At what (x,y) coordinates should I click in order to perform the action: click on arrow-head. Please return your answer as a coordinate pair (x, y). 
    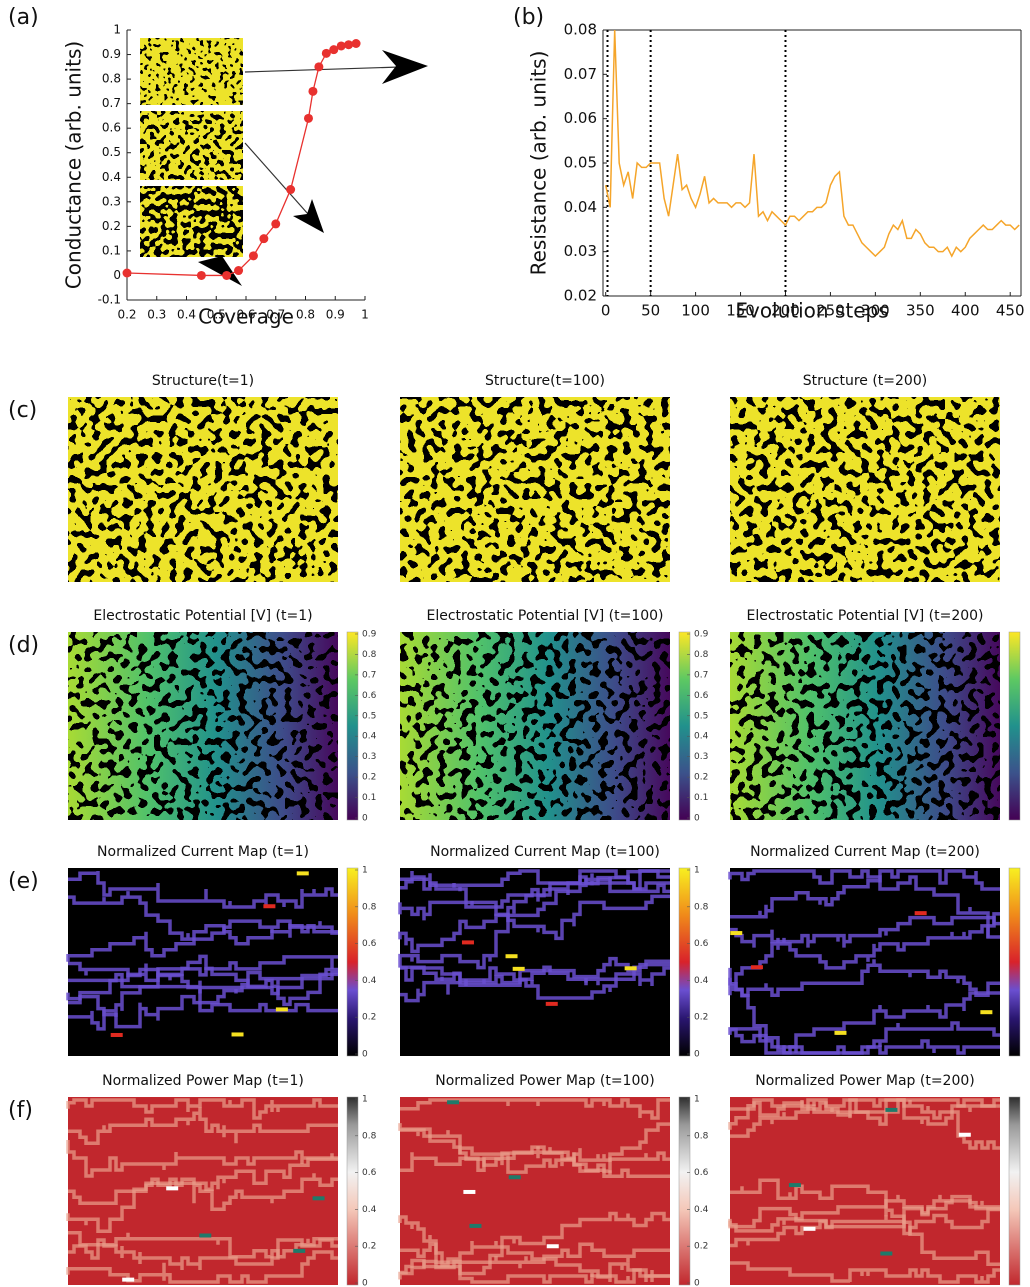
    Looking at the image, I should click on (405, 67).